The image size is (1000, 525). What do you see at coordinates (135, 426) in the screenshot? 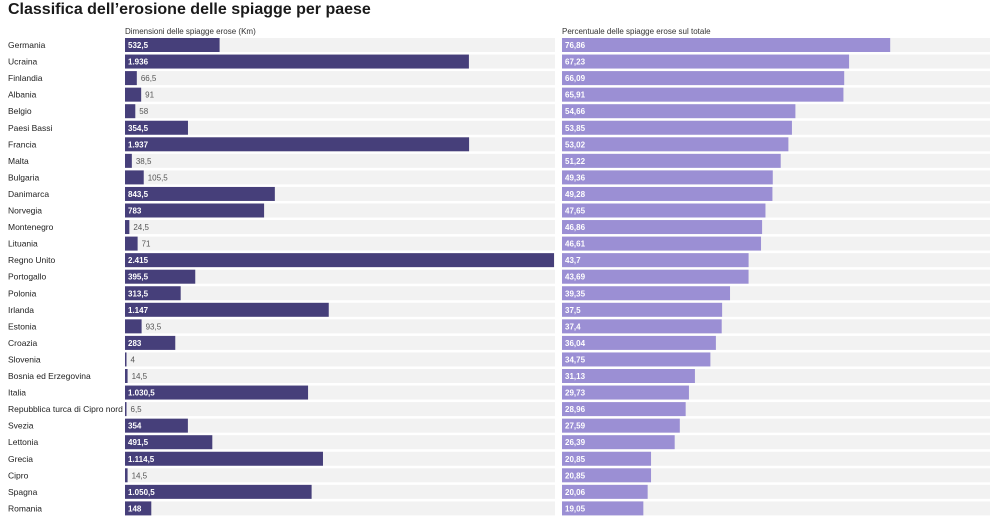
I see `left-value-label: 354` at bounding box center [135, 426].